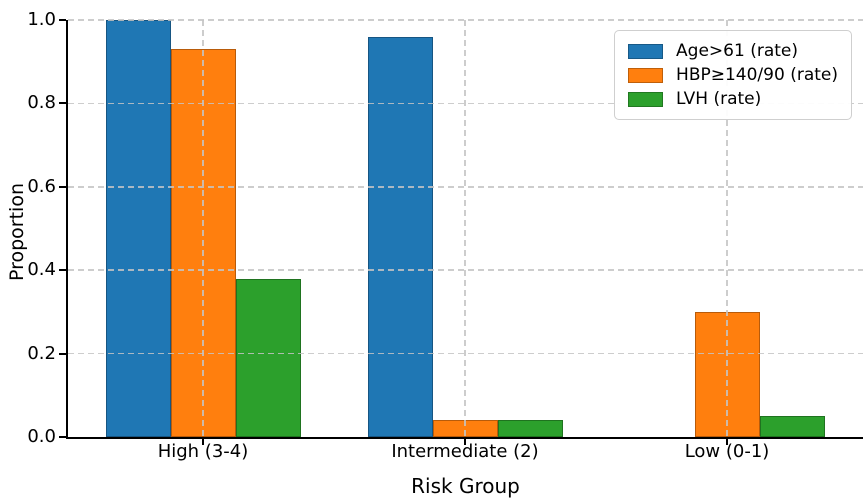 This screenshot has width=863, height=504. I want to click on y-tick-label: 1.0, so click(41, 19).